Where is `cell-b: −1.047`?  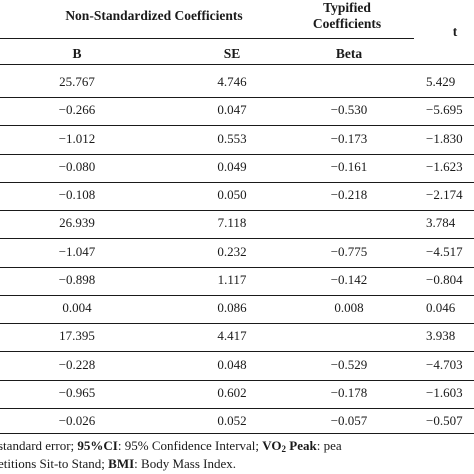
cell-b: −1.047 is located at coordinates (77, 251).